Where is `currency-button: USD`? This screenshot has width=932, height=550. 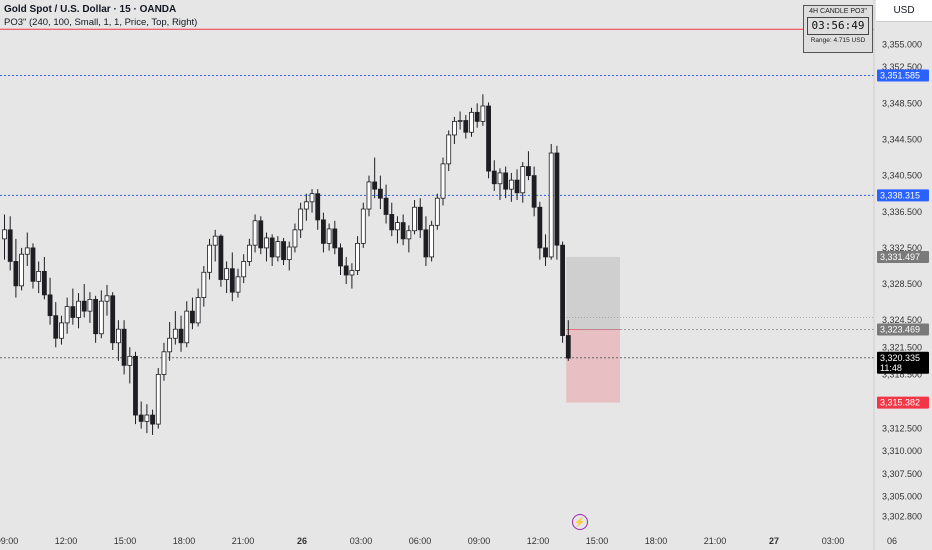
currency-button: USD is located at coordinates (904, 11).